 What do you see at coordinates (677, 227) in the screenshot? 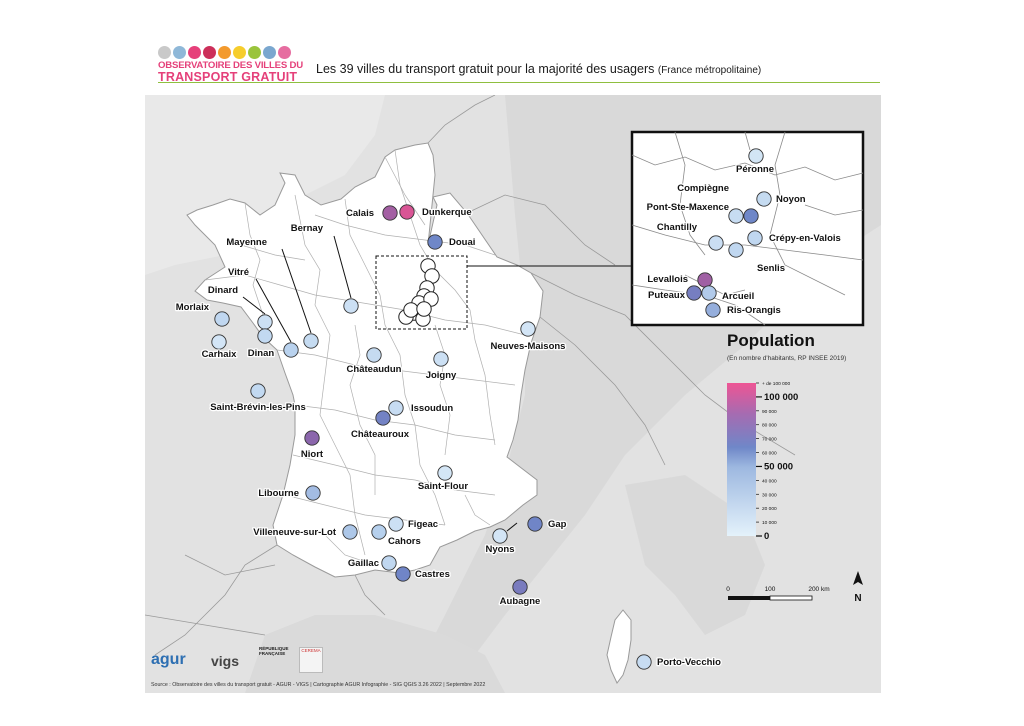
I see `inset-city-label: Chantilly` at bounding box center [677, 227].